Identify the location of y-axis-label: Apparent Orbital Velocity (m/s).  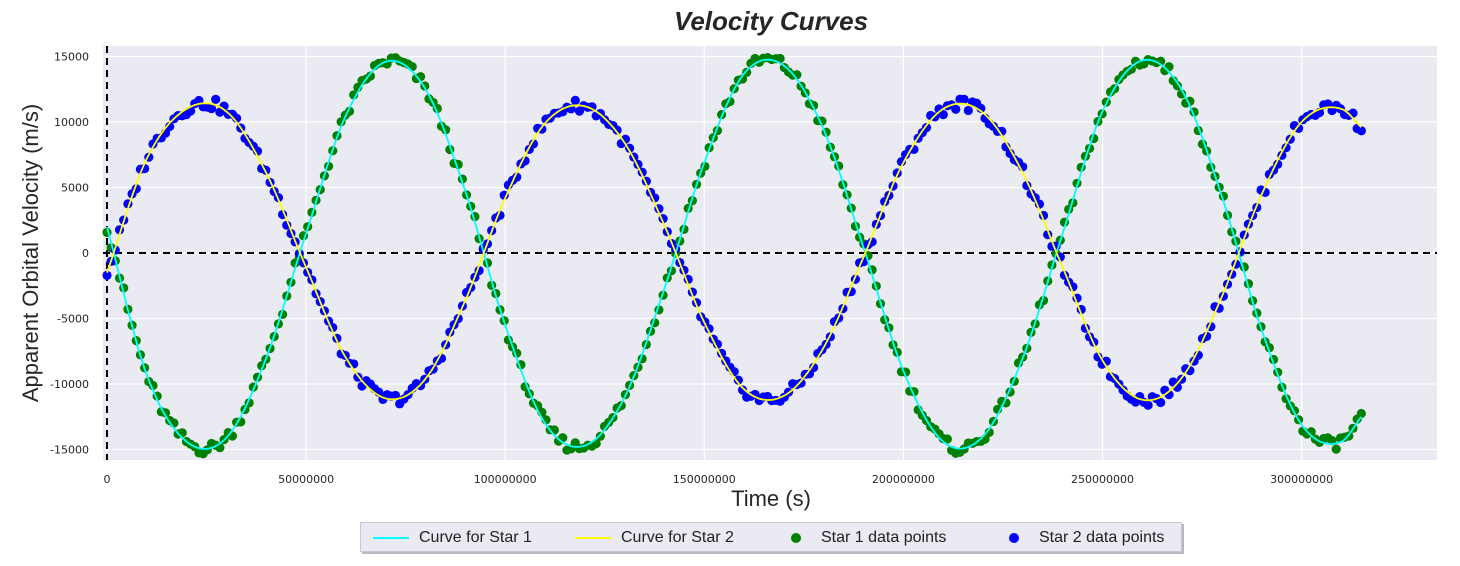
(30, 253).